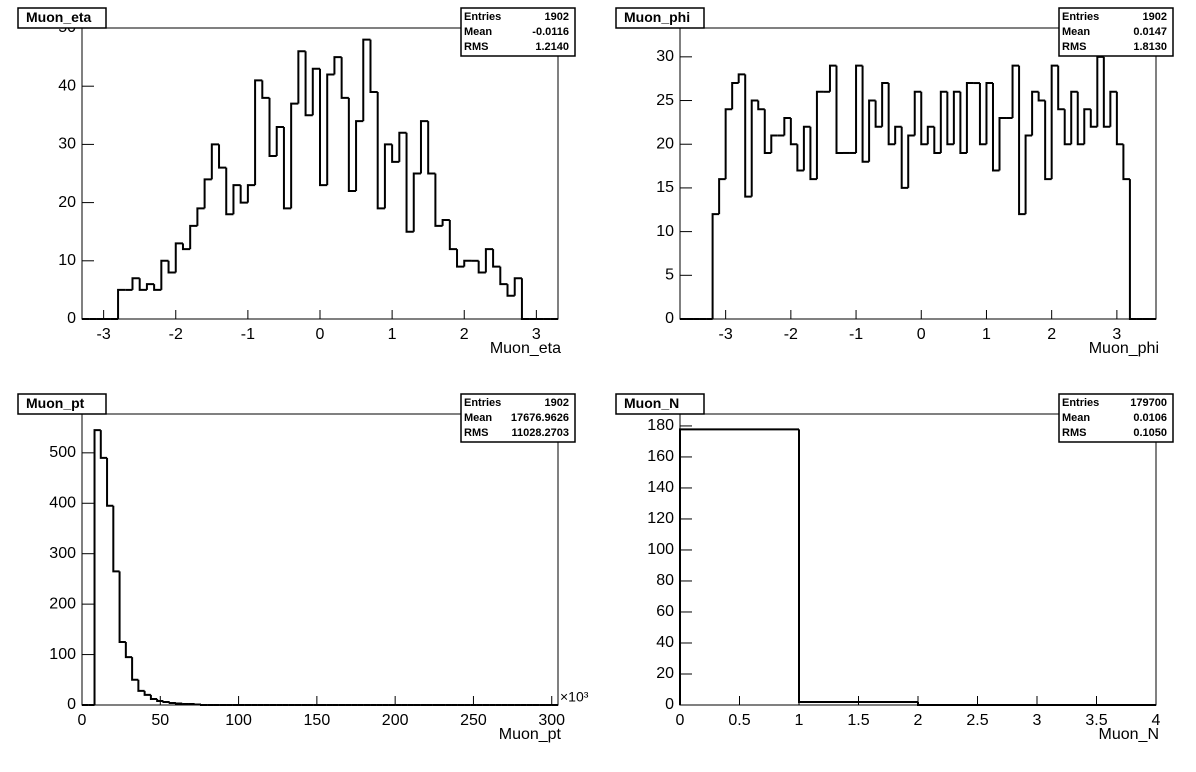  Describe the element at coordinates (525, 348) in the screenshot. I see `x-axis-title: Muon_eta` at that location.